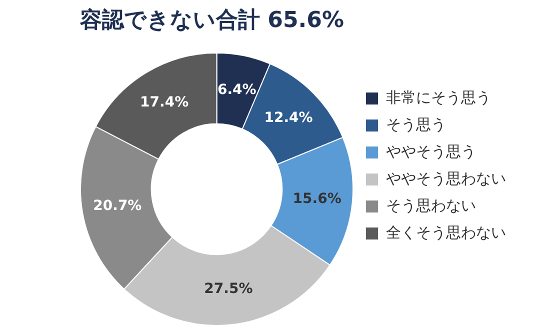 The width and height of the screenshot is (536, 336). I want to click on legend-label: ややそう思わない, so click(446, 178).